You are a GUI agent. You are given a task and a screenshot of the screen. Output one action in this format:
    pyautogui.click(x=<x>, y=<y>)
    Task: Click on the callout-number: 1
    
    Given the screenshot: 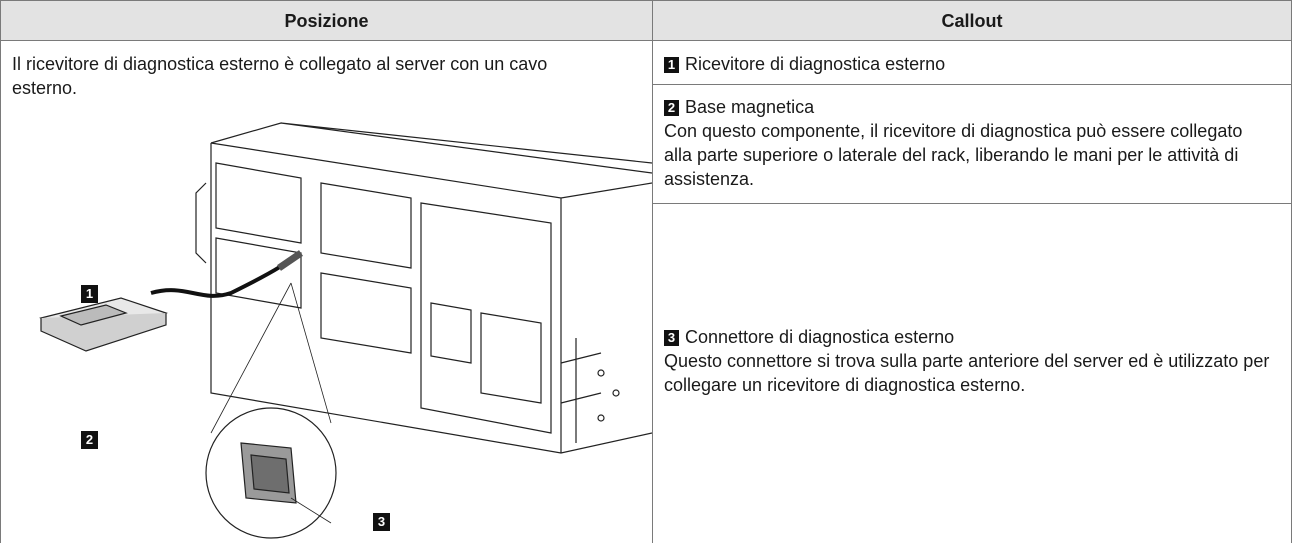 What is the action you would take?
    pyautogui.click(x=671, y=65)
    